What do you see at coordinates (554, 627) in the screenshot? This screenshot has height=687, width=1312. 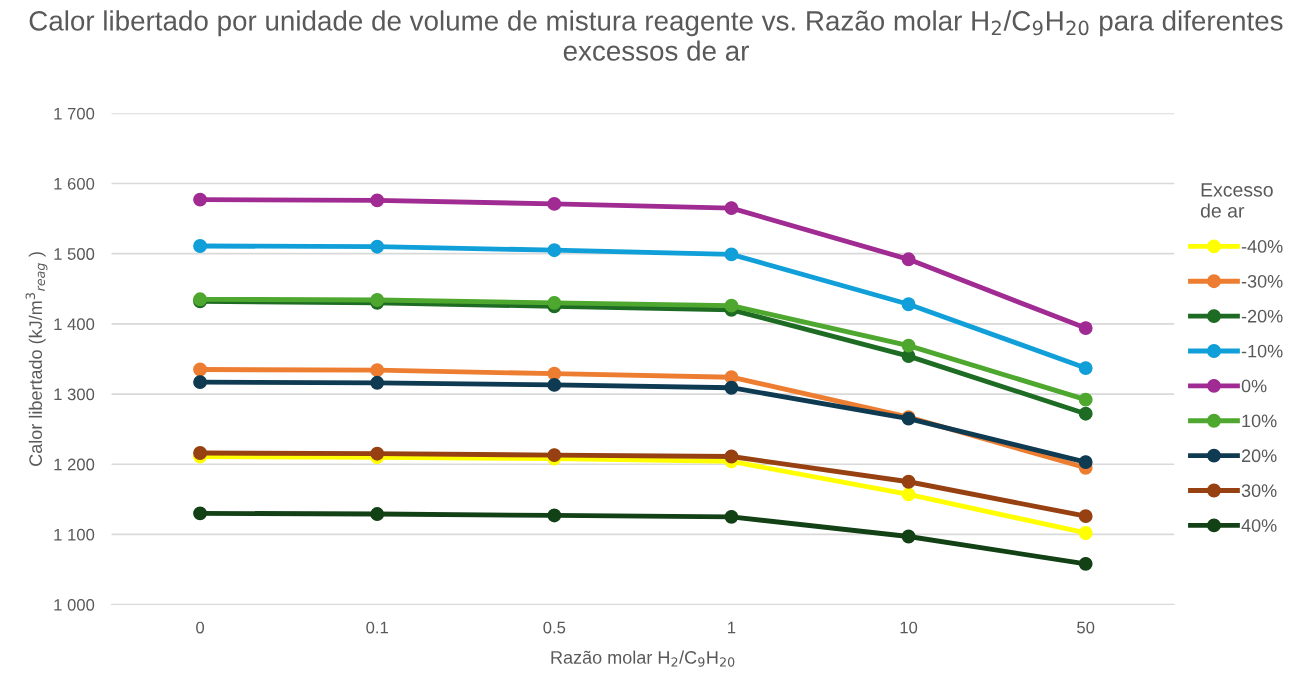 I see `x-tick-label: 0.5` at bounding box center [554, 627].